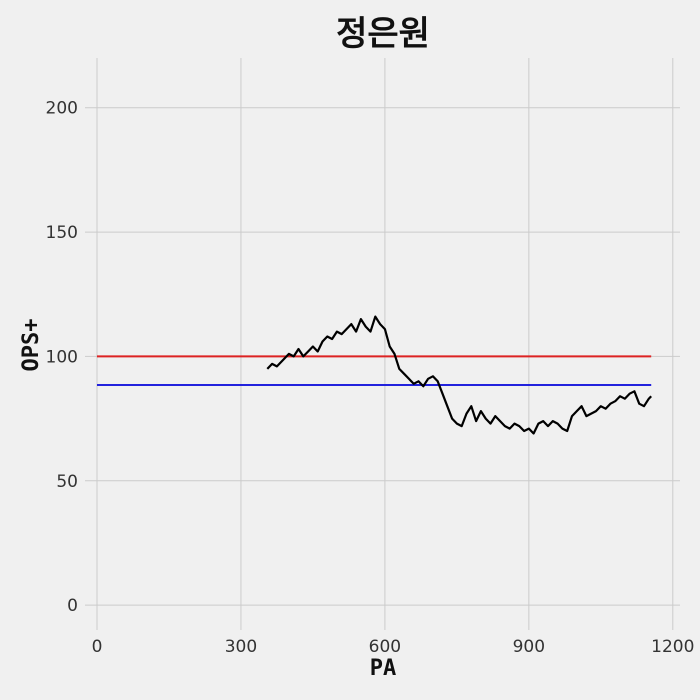 The image size is (700, 700). I want to click on y-tick-label: 200, so click(62, 109).